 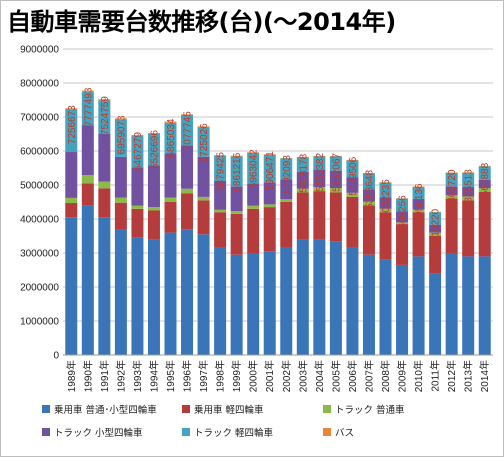 What do you see at coordinates (121, 134) in the screenshot?
I see `total-label: 6959073` at bounding box center [121, 134].